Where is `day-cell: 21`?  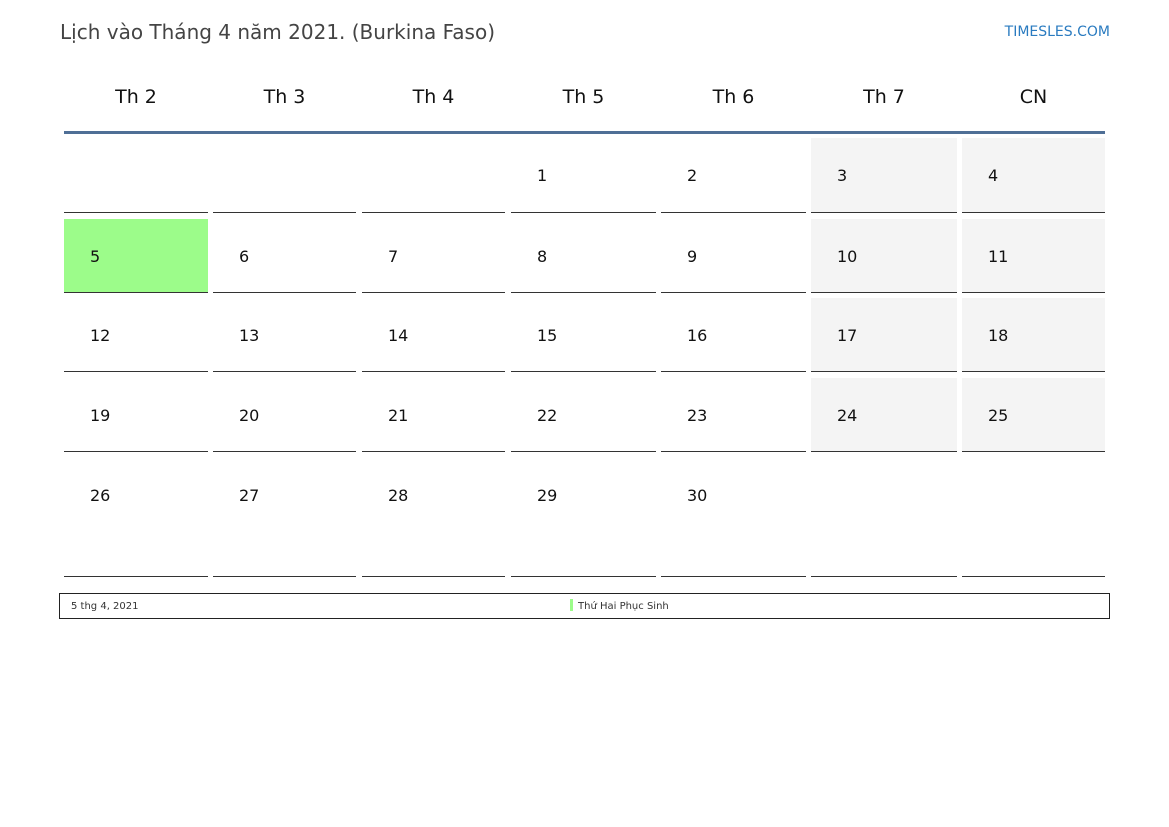 day-cell: 21 is located at coordinates (433, 415).